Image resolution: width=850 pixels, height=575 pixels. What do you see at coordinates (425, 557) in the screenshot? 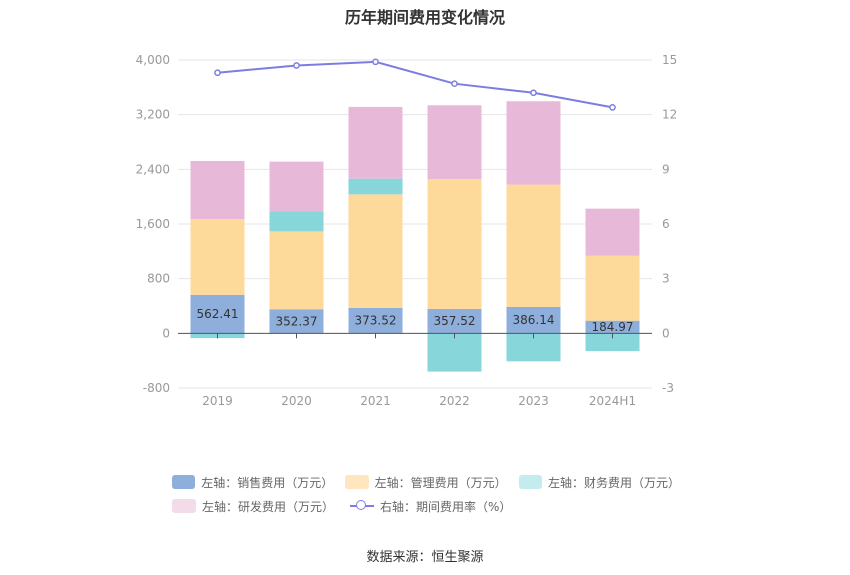
I see `data-source: 数据来源：恒生聚源` at bounding box center [425, 557].